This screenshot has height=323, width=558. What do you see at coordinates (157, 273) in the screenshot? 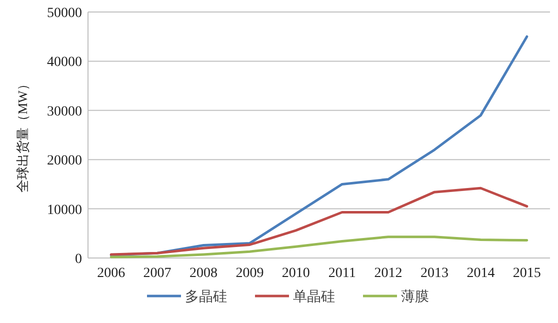
I see `x-tick-label: 2007` at bounding box center [157, 273].